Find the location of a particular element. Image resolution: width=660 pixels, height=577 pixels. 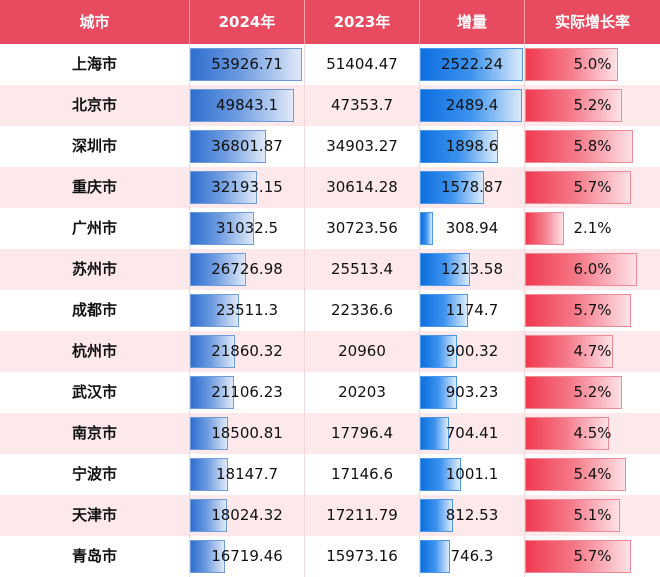

value-2023-cell: 22336.6 is located at coordinates (362, 310).